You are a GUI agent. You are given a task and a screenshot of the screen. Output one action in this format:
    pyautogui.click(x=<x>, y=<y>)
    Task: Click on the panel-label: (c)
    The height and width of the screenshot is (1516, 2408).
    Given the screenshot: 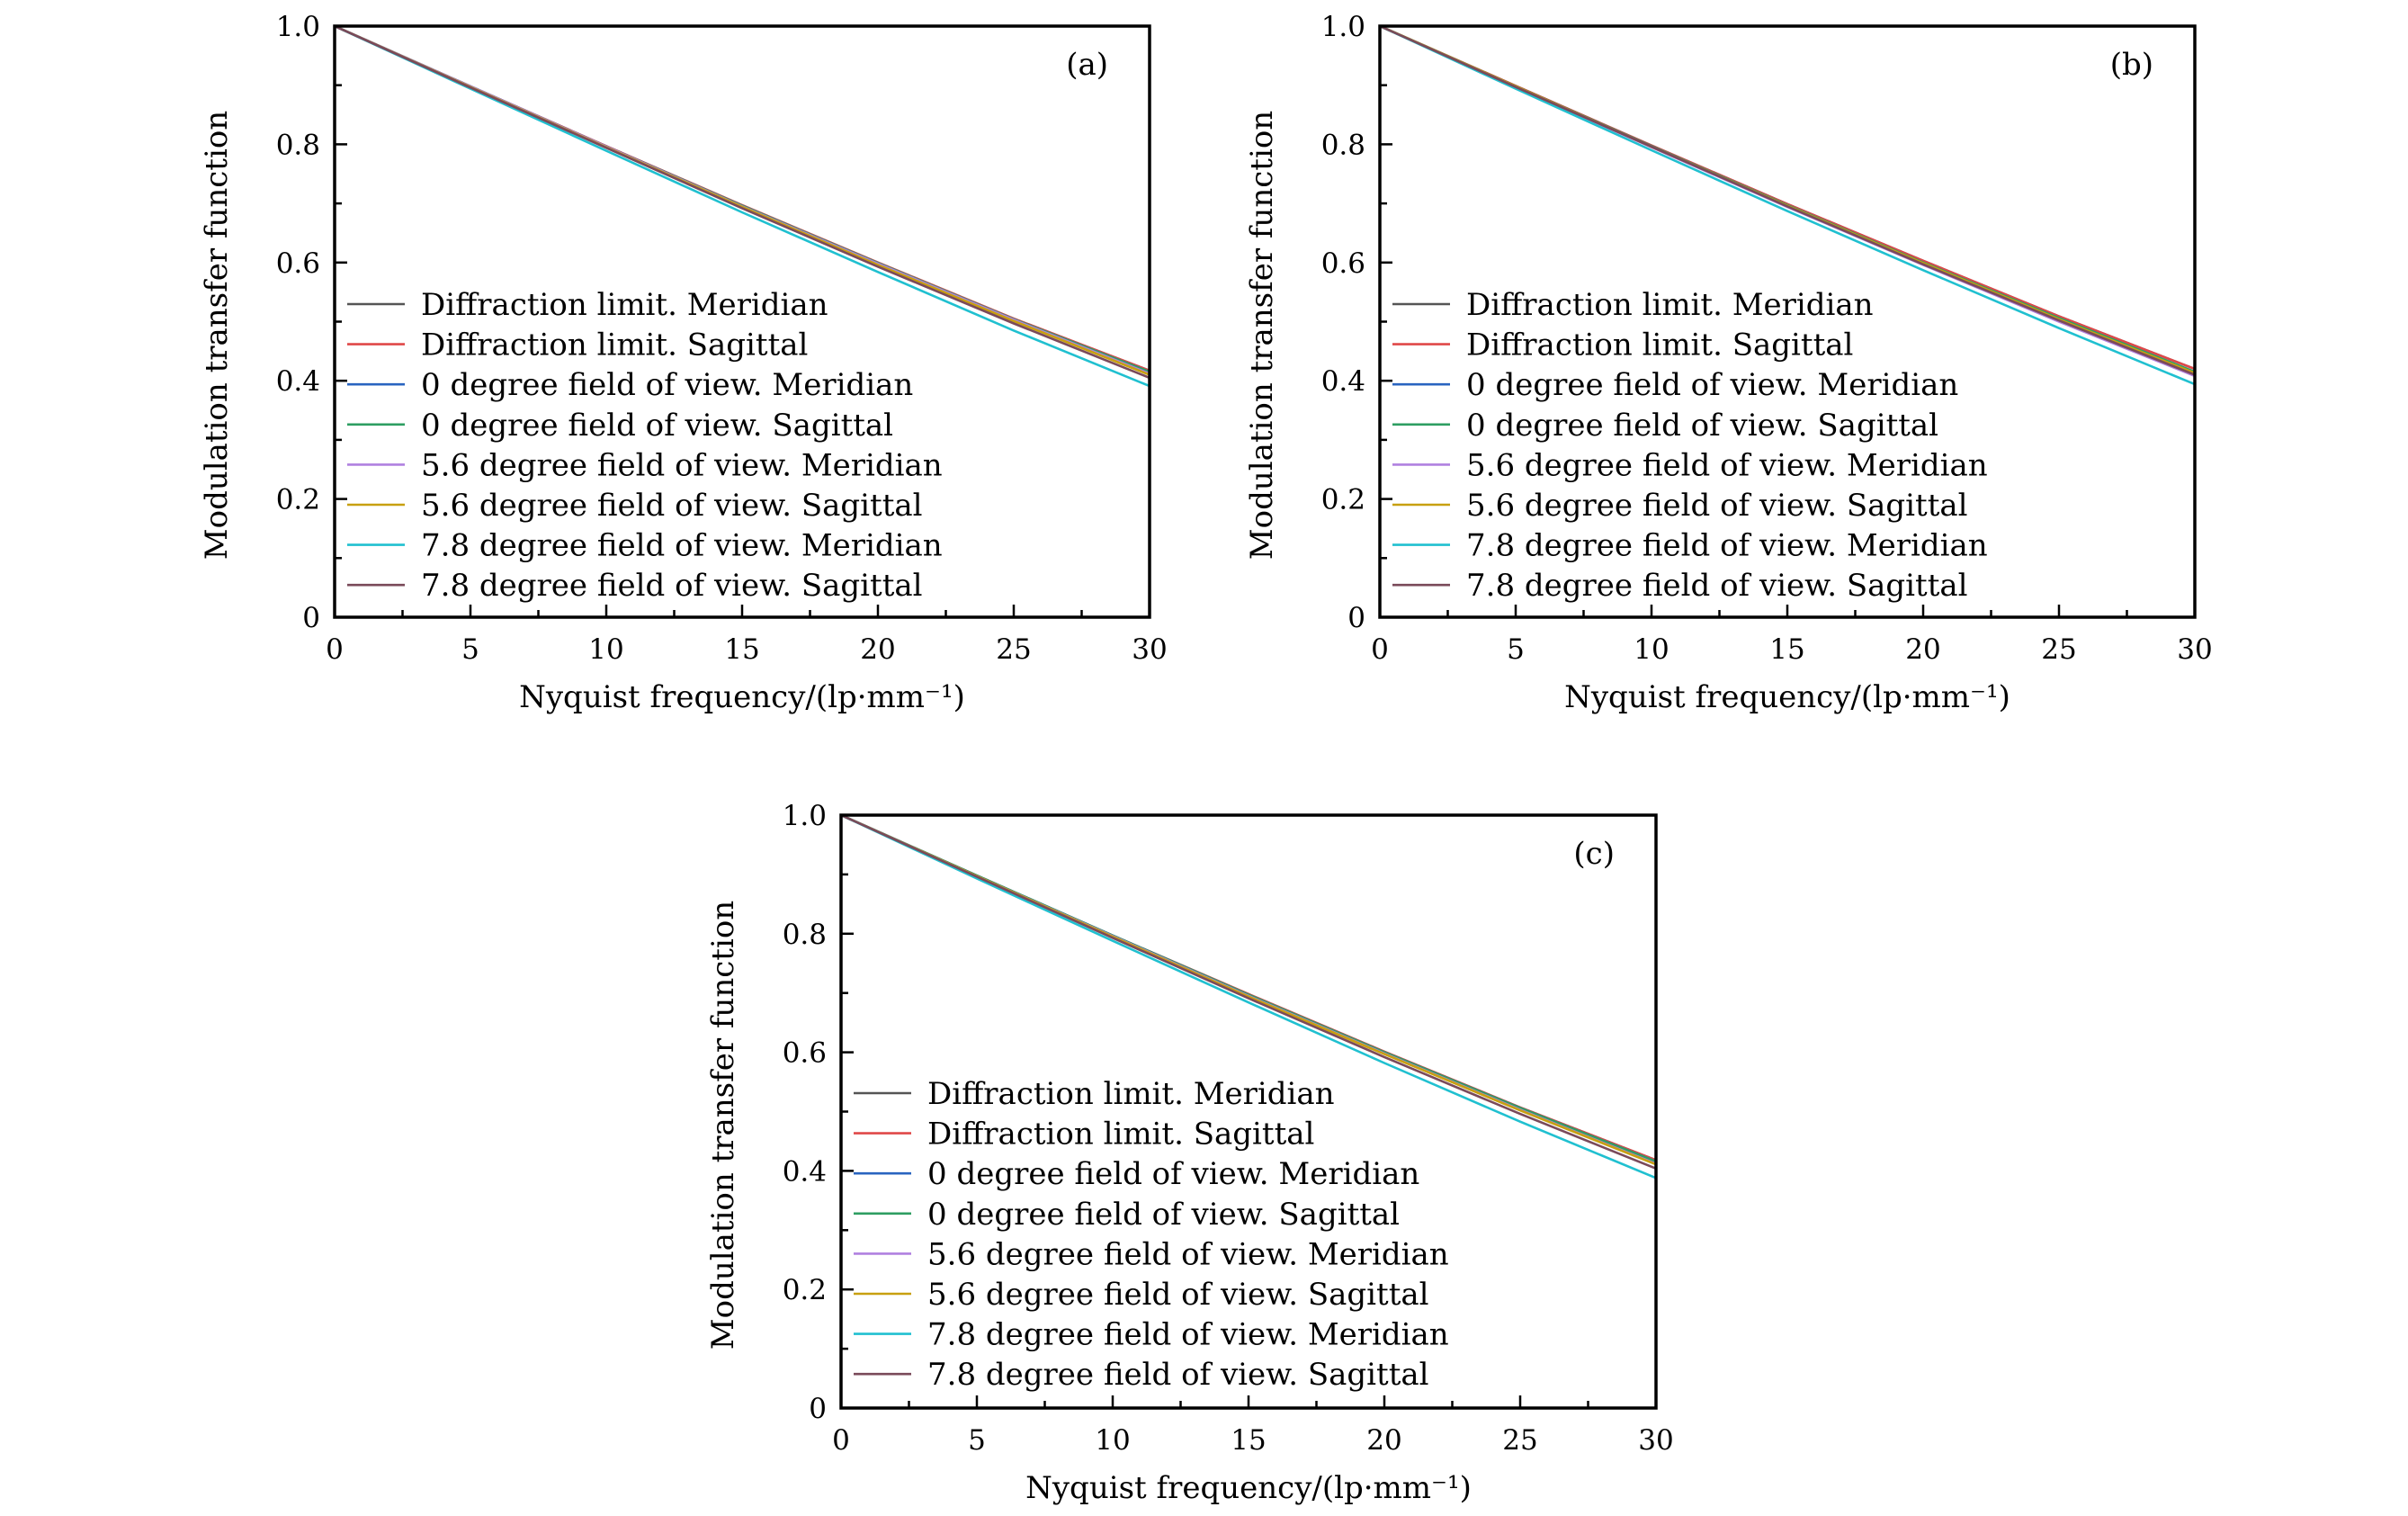 What is the action you would take?
    pyautogui.click(x=1594, y=854)
    